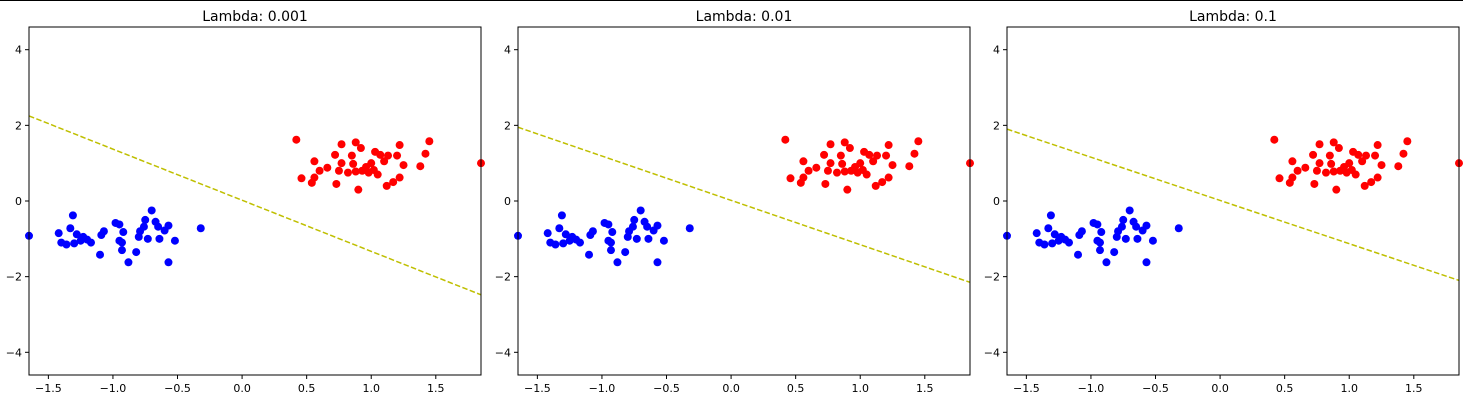 This screenshot has width=1463, height=400. Describe the element at coordinates (731, 0) in the screenshot. I see `top-border` at that location.